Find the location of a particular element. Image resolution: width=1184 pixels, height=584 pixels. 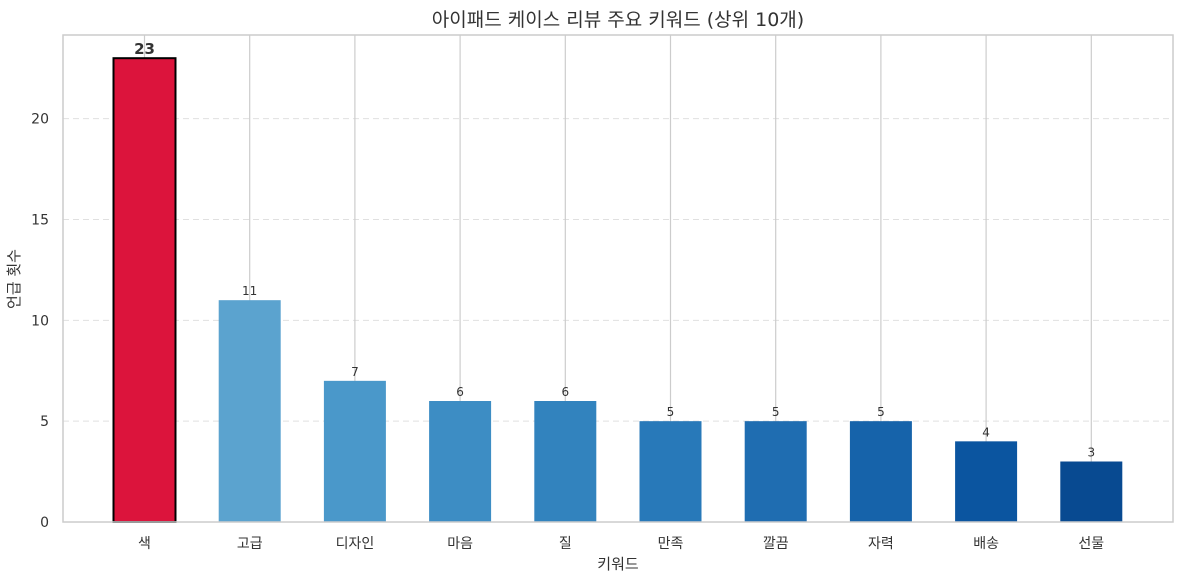

value-label: 11 is located at coordinates (249, 291).